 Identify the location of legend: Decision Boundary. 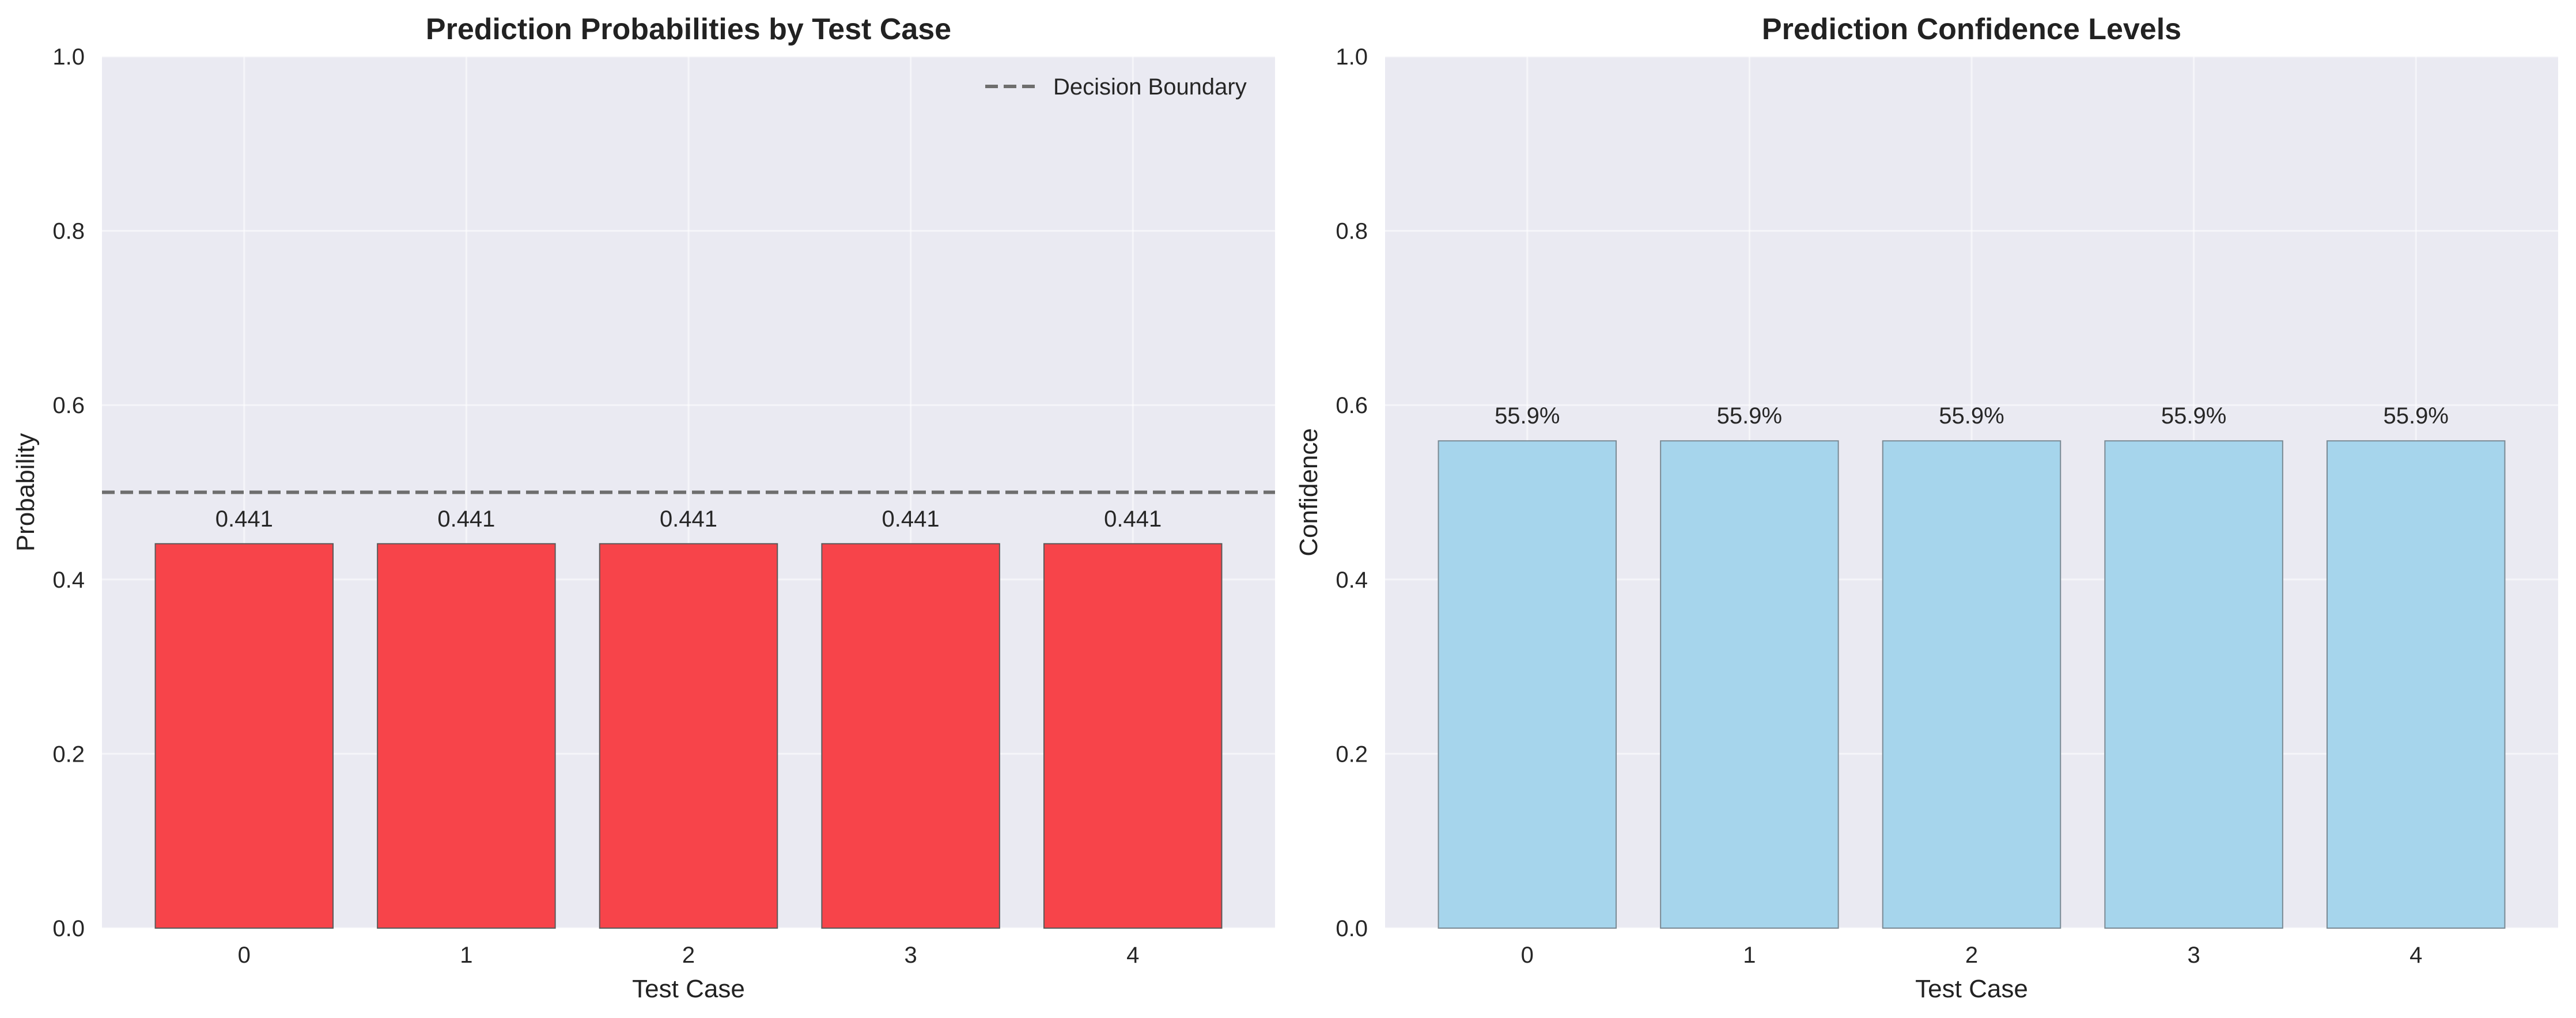
(1116, 87).